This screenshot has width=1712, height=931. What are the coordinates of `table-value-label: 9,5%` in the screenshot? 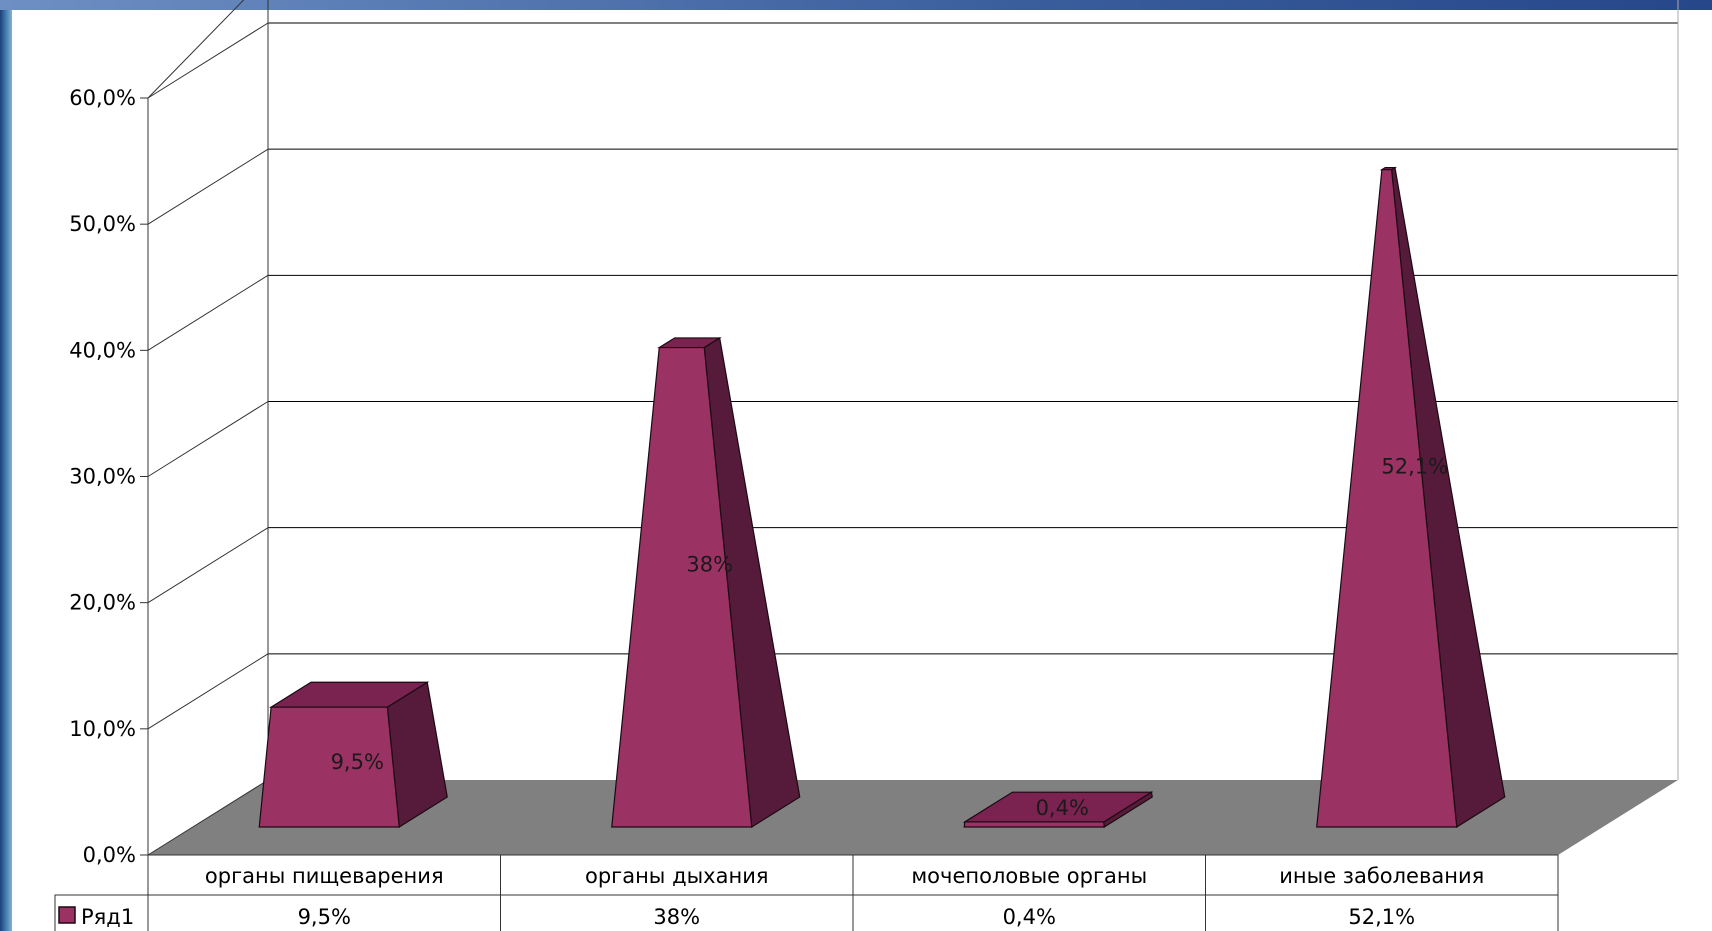 It's located at (324, 917).